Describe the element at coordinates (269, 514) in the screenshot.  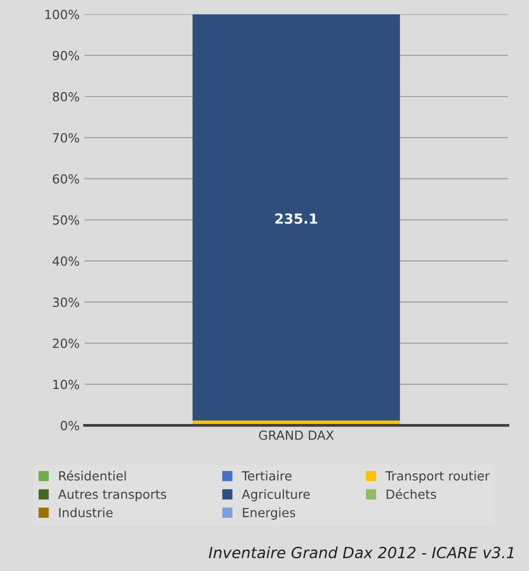
I see `legend-label: Energies` at that location.